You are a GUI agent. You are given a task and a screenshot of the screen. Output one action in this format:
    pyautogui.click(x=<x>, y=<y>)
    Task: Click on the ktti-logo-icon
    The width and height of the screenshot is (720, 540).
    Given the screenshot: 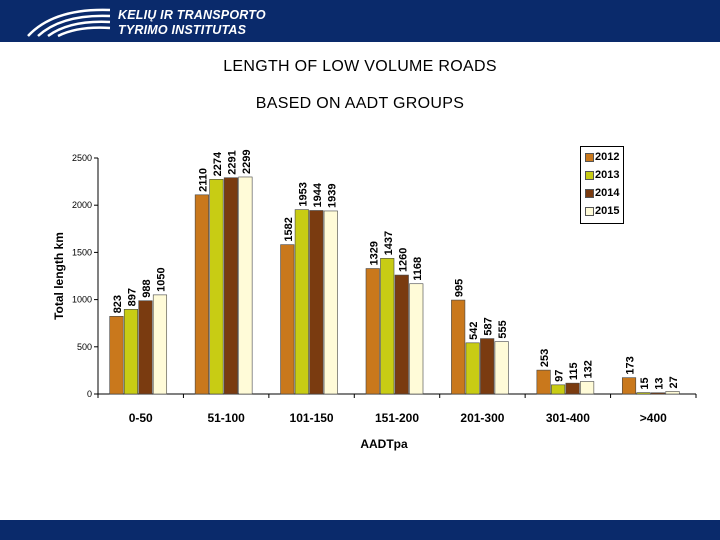 What is the action you would take?
    pyautogui.click(x=69, y=23)
    